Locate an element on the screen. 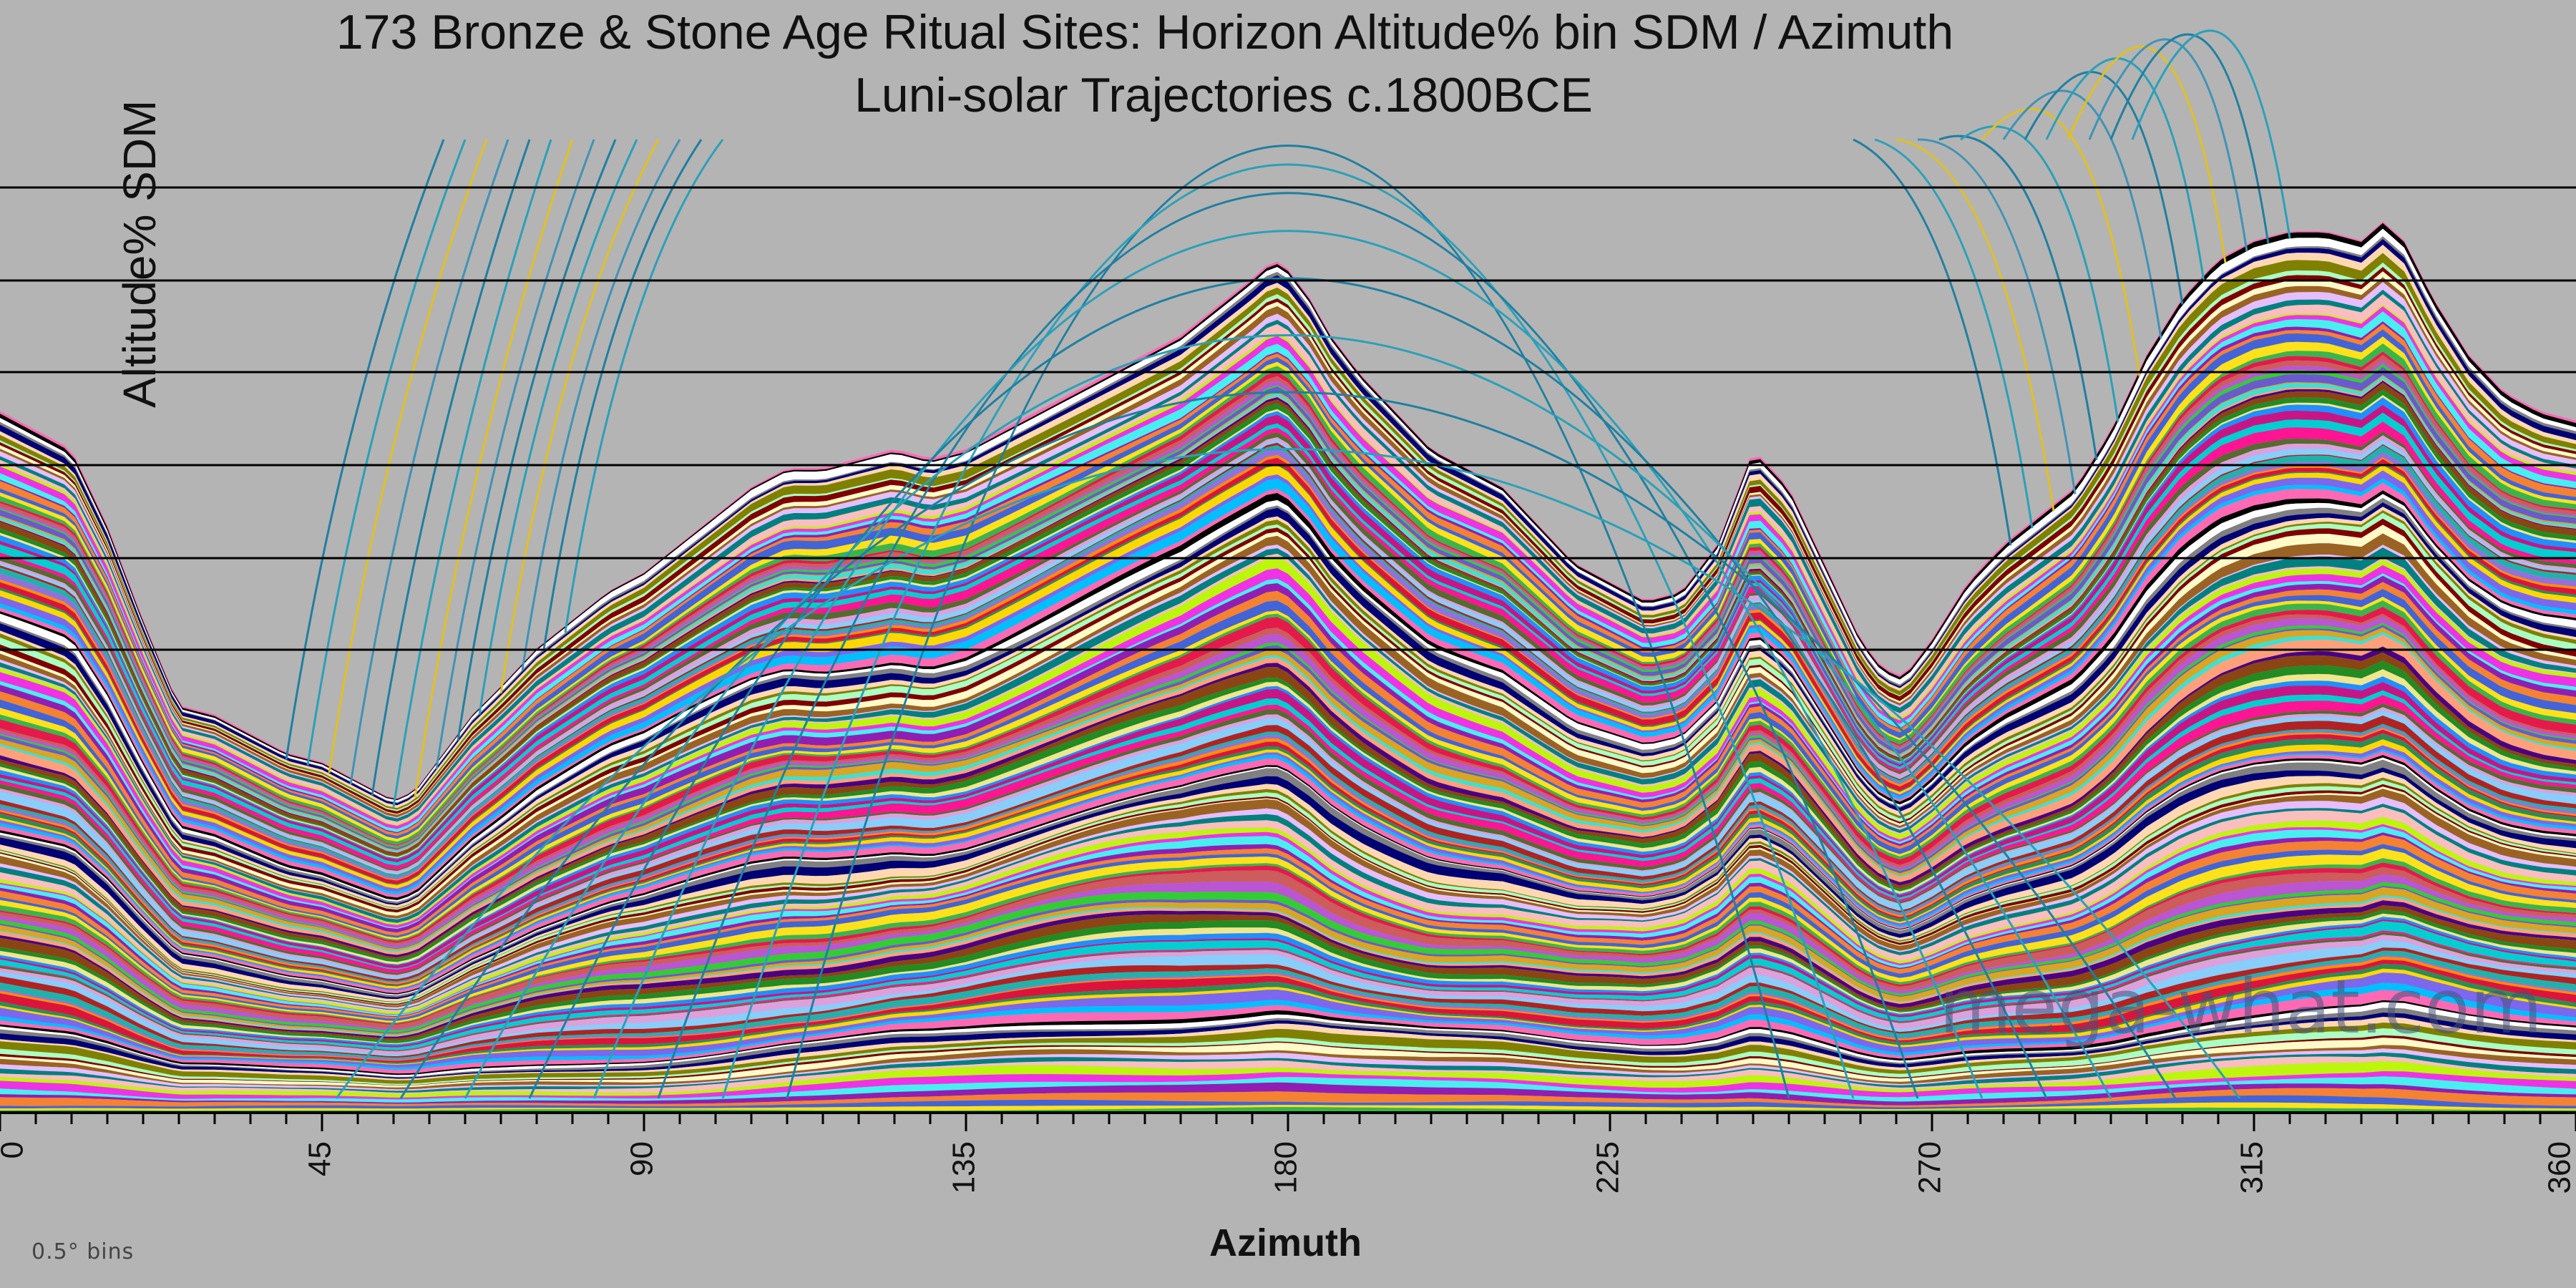  x-tick-label: 135 is located at coordinates (964, 1167).